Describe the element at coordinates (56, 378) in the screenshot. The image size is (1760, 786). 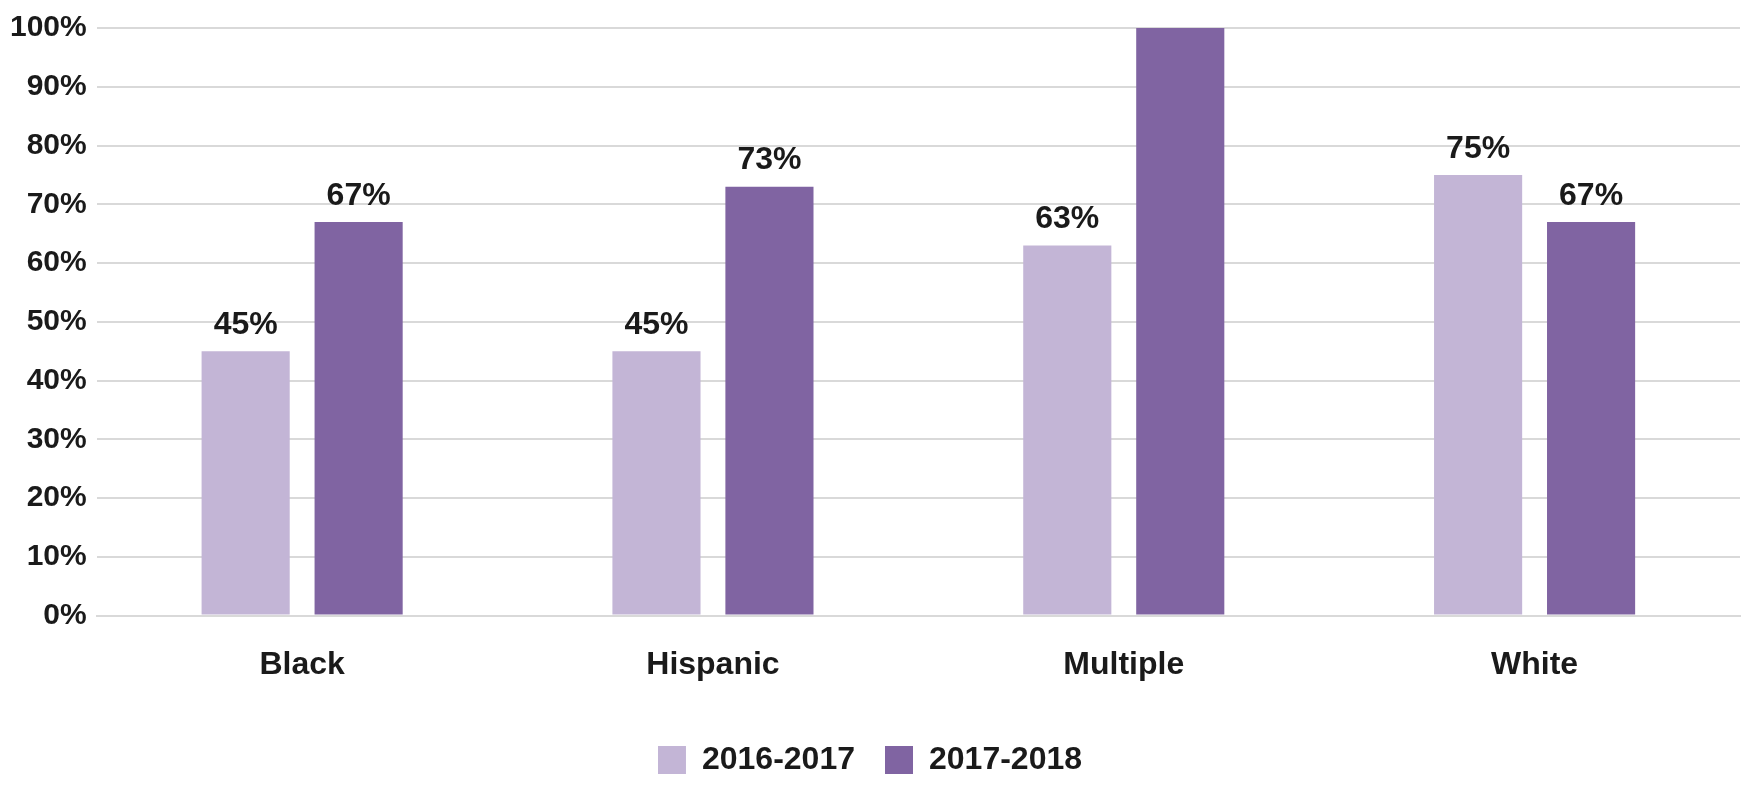
I see `y-tick-label: 40%` at that location.